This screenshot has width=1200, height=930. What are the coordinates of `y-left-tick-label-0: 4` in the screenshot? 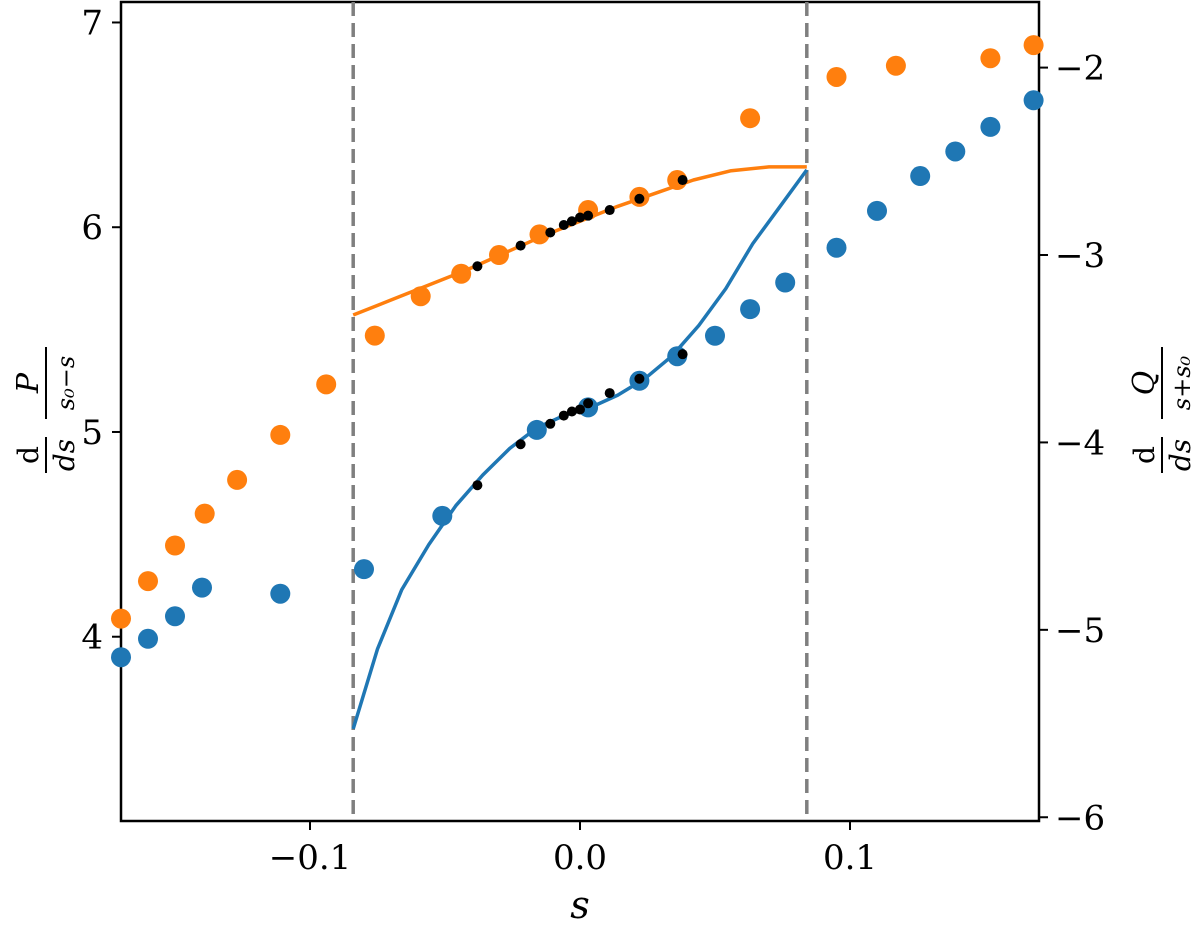 It's located at (92, 638).